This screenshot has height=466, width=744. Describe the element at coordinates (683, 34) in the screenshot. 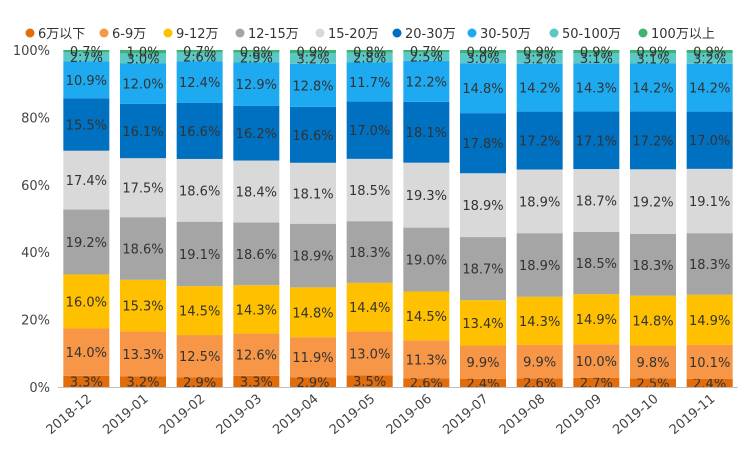

I see `legend-label: 100万以上` at that location.